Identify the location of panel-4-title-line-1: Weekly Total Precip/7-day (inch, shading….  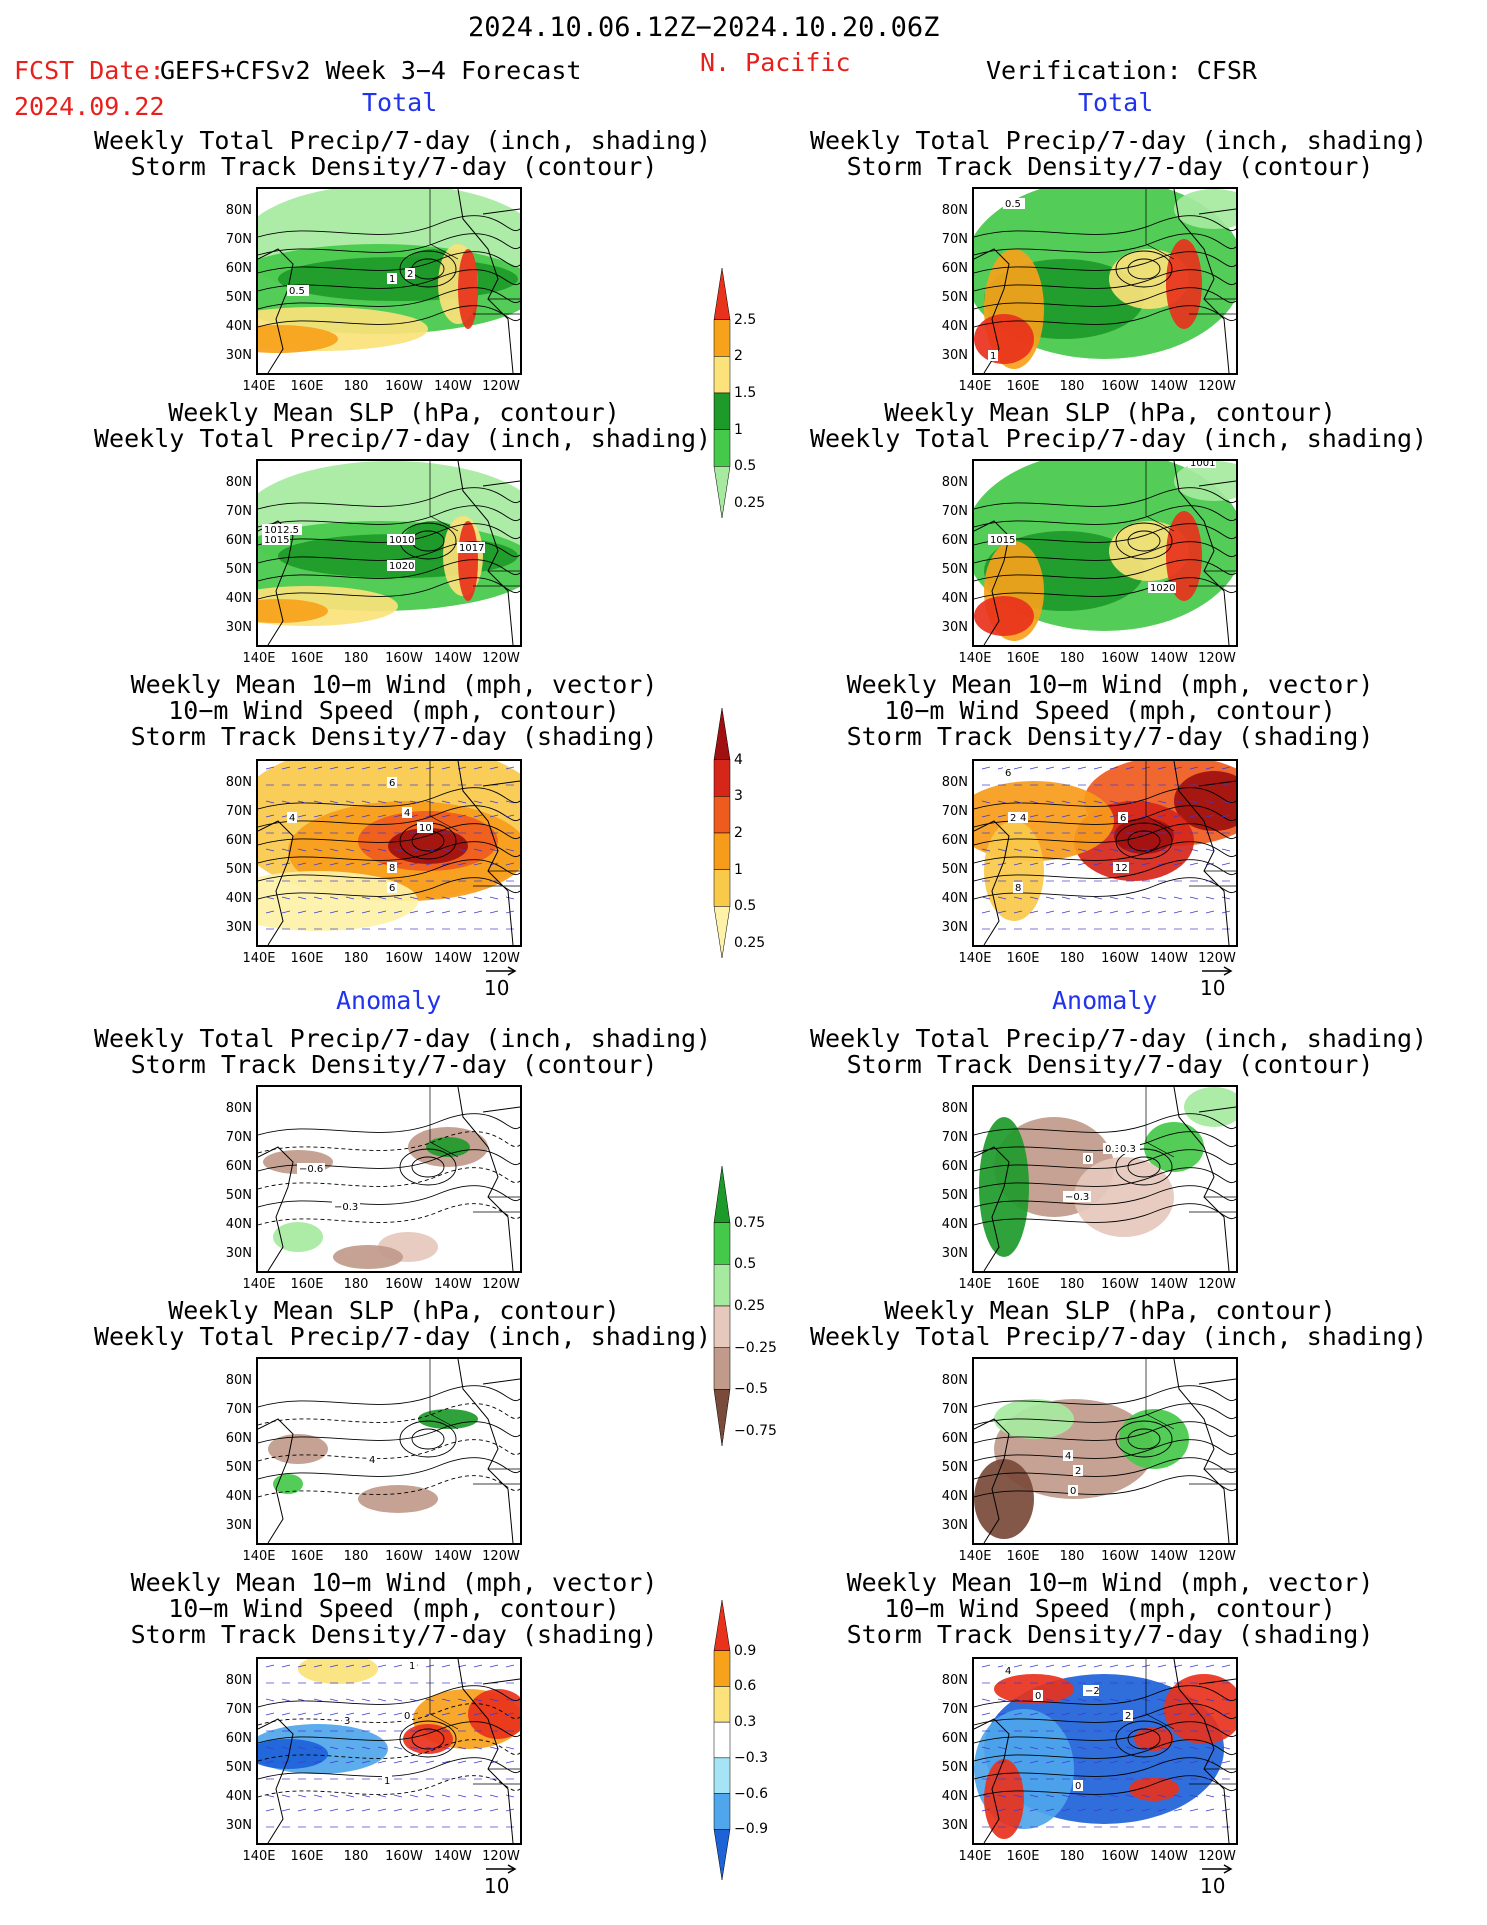
(1119, 140).